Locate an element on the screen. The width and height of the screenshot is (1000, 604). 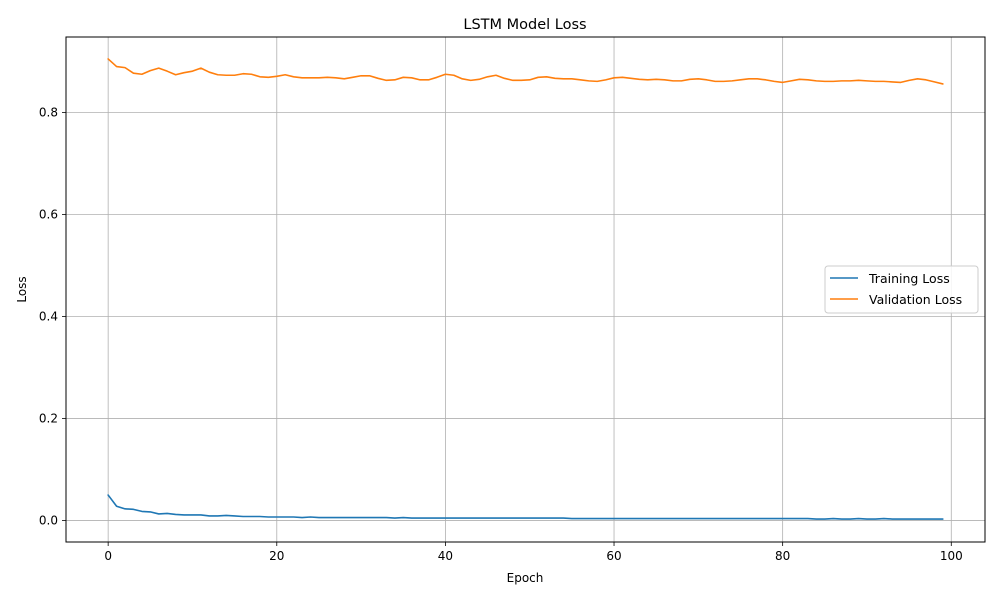
legend-label-training-loss: Training Loss is located at coordinates (909, 278).